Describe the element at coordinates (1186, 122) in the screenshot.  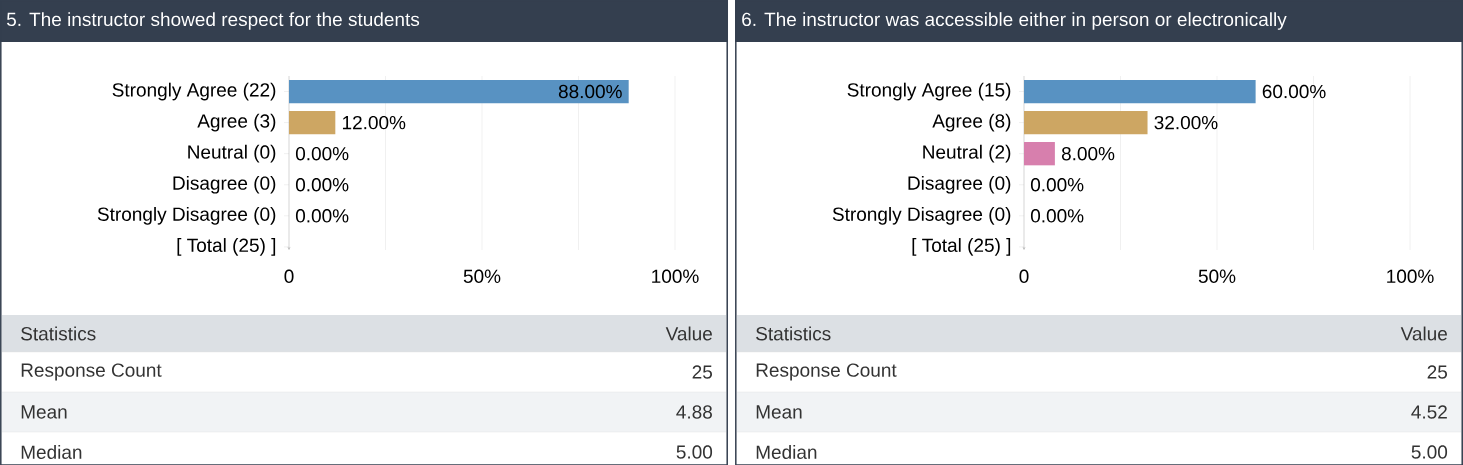
I see `data-label: 32.00%` at that location.